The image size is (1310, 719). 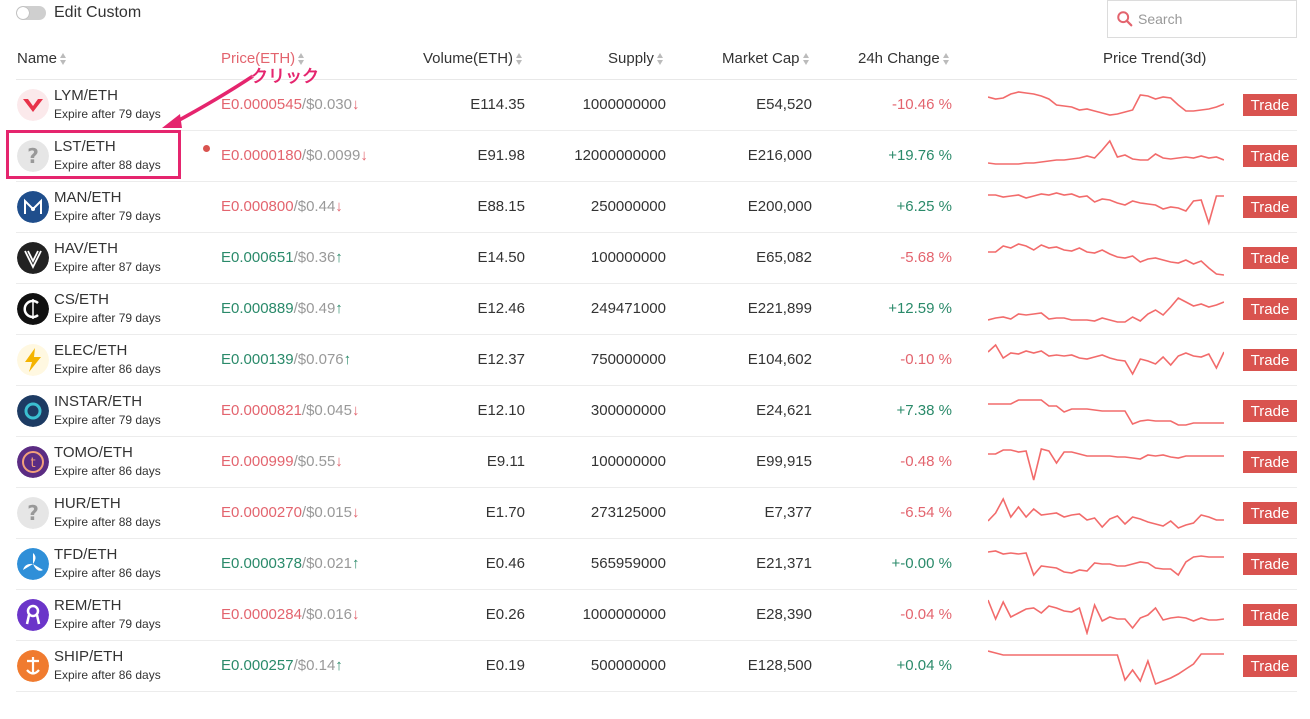 What do you see at coordinates (107, 675) in the screenshot?
I see `coin-expire: Expire after 86 days` at bounding box center [107, 675].